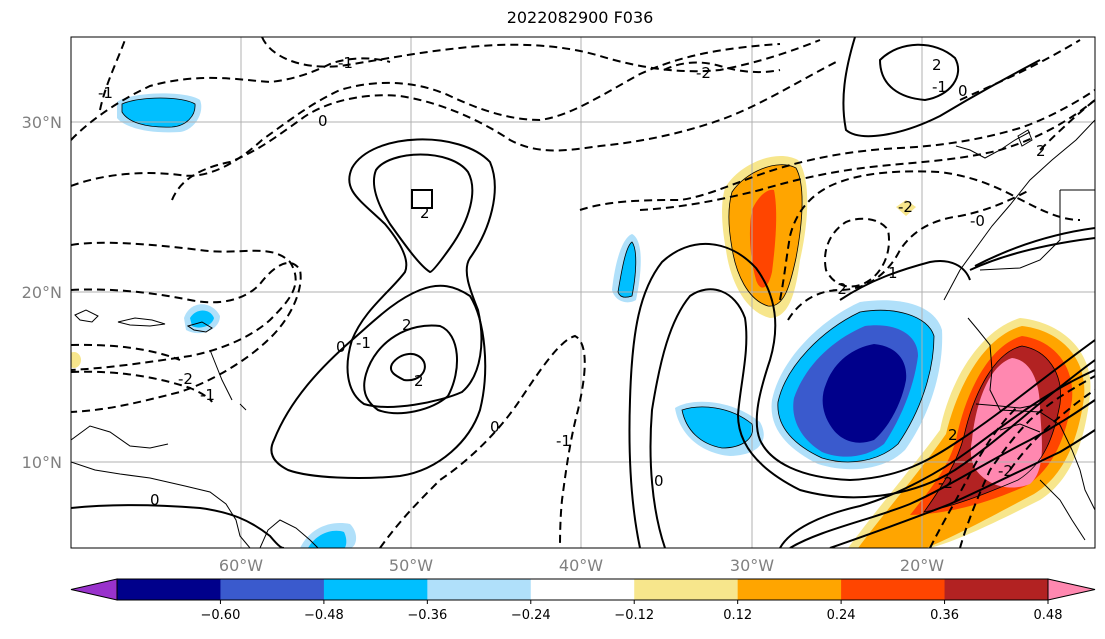 Image resolution: width=1105 pixels, height=639 pixels. What do you see at coordinates (841, 615) in the screenshot?
I see `colorbar-tick-label: 0.24` at bounding box center [841, 615].